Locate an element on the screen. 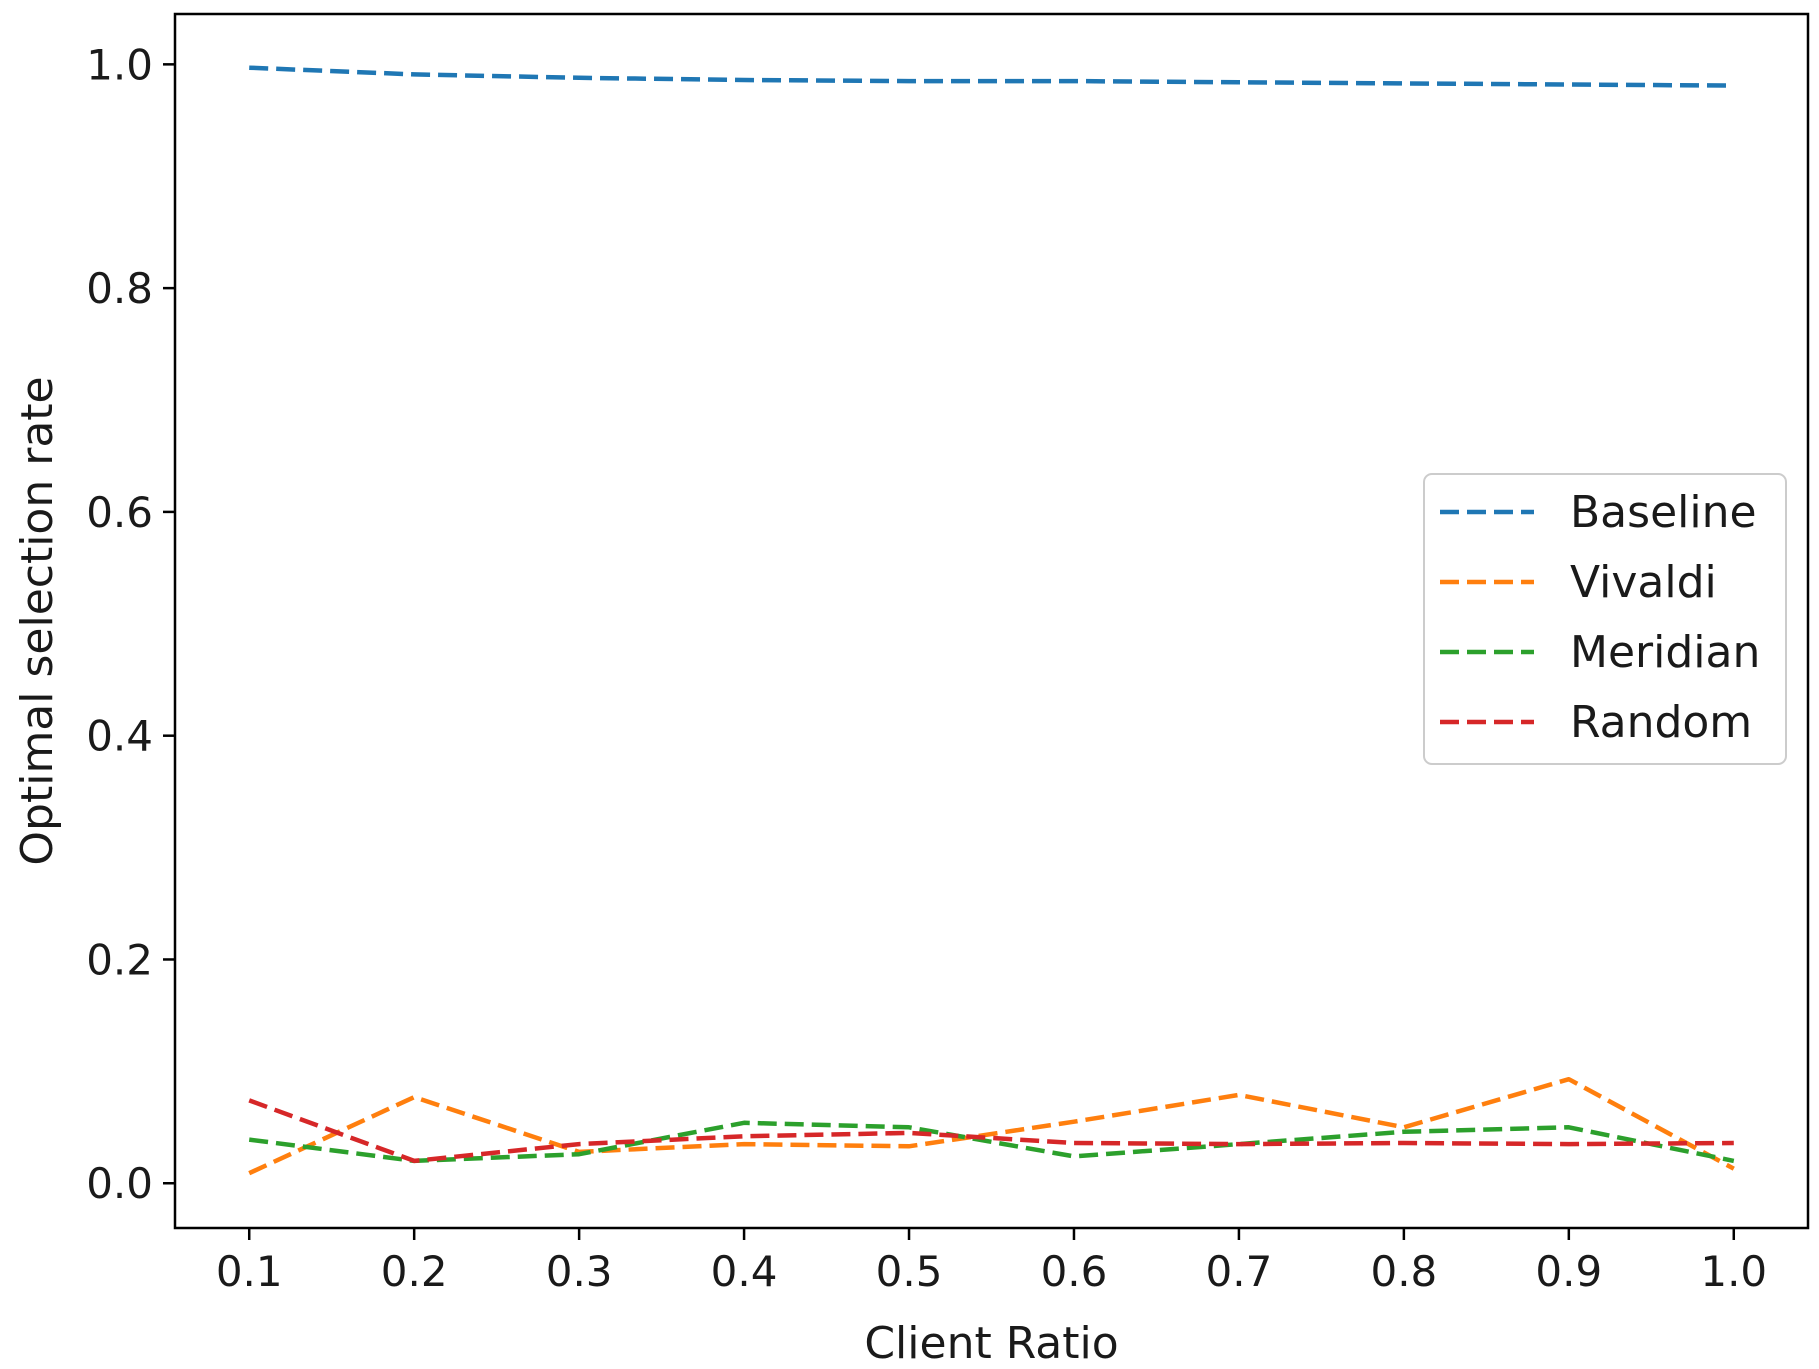 Image resolution: width=1819 pixels, height=1369 pixels. series-line-random is located at coordinates (991, 1131).